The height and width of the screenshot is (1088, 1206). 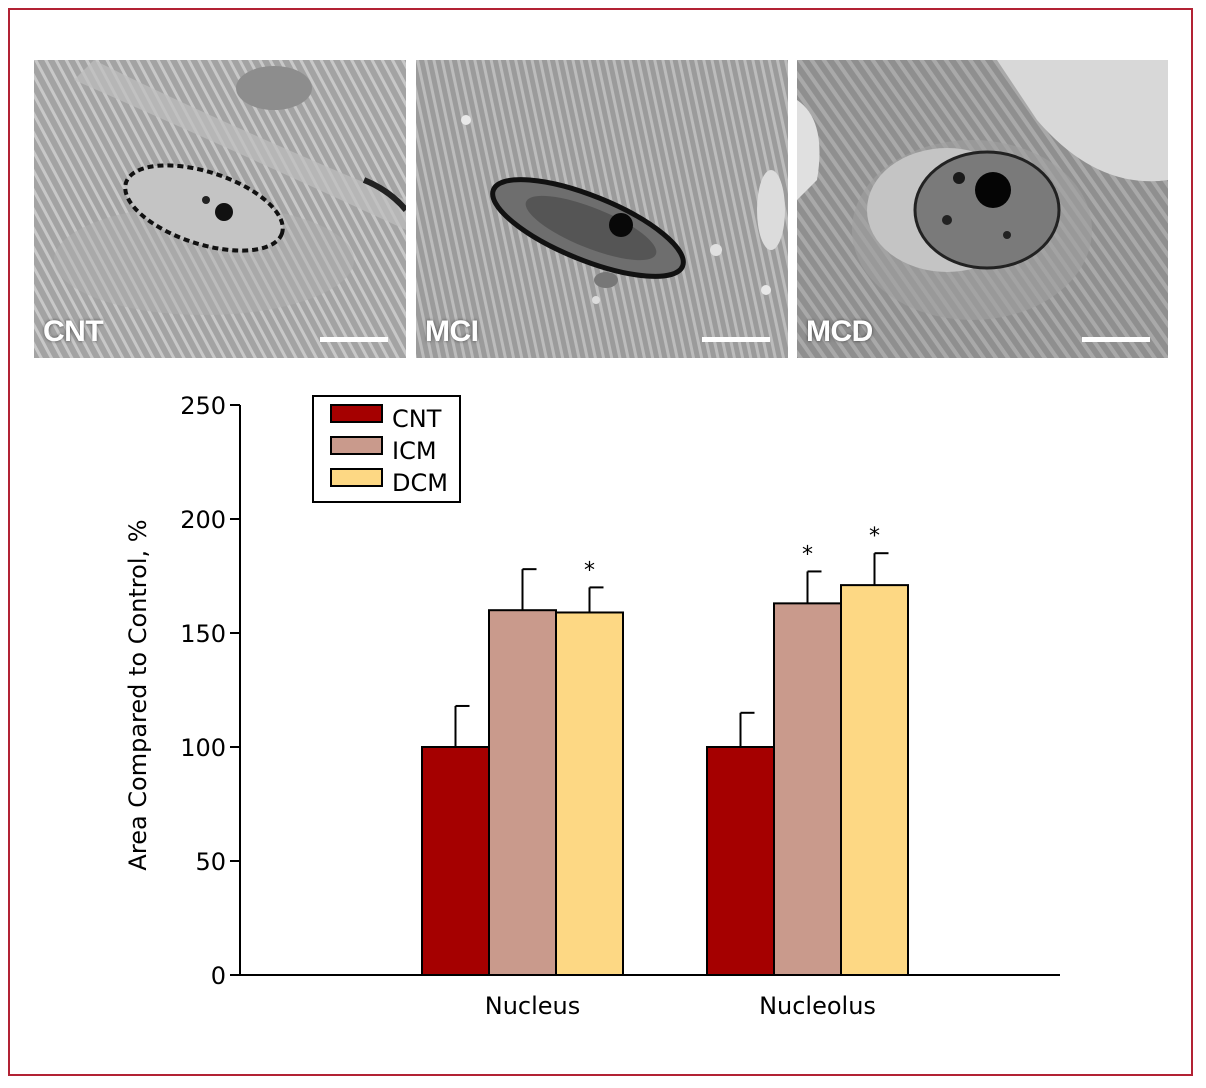 What do you see at coordinates (356, 413) in the screenshot?
I see `legend-swatch-cnt` at bounding box center [356, 413].